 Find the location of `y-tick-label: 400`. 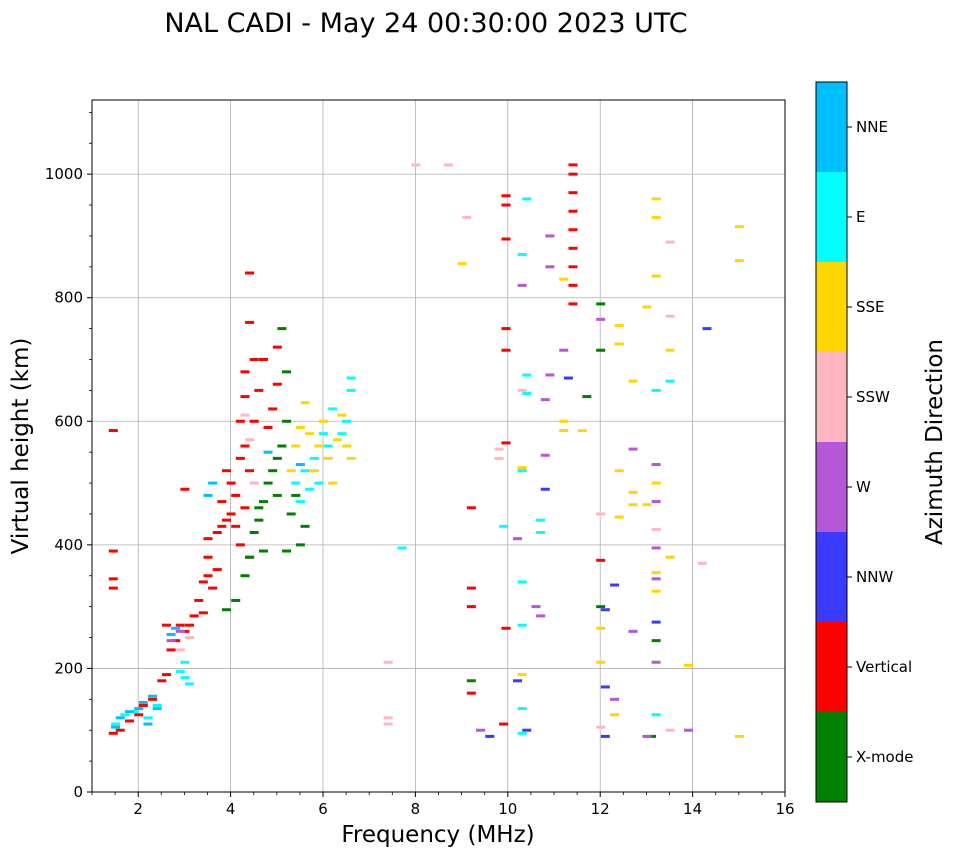

y-tick-label: 400 is located at coordinates (68, 545).